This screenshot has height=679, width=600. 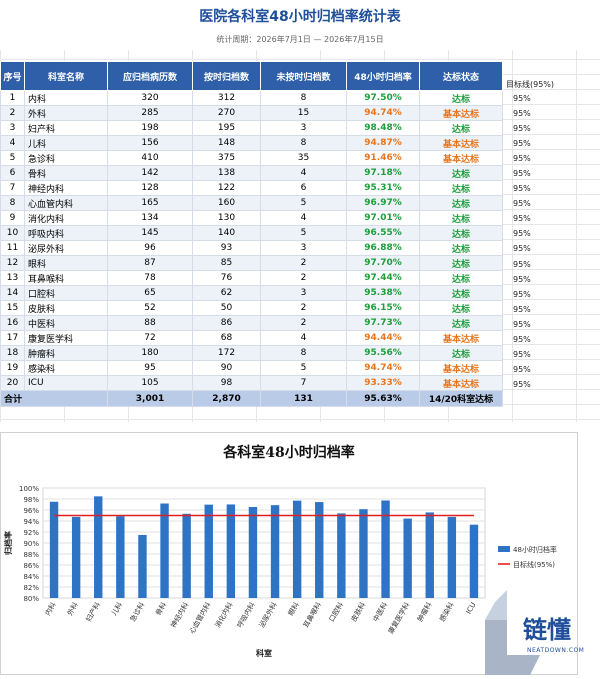 I want to click on x-tick-label: 消化内科, so click(x=224, y=615).